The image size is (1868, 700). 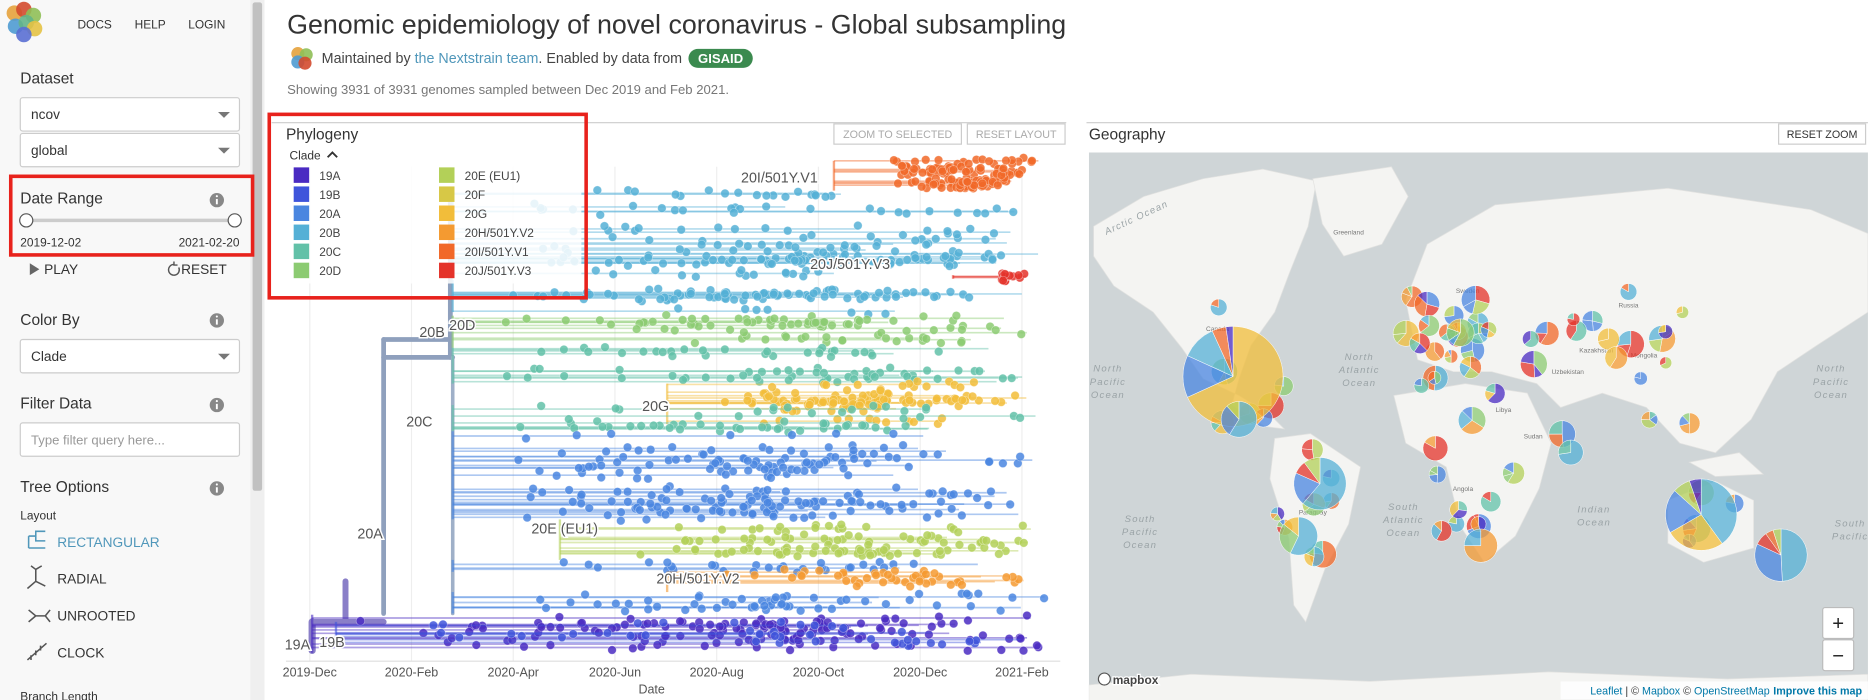 I want to click on team-link: the Nextstrain team, so click(x=477, y=59).